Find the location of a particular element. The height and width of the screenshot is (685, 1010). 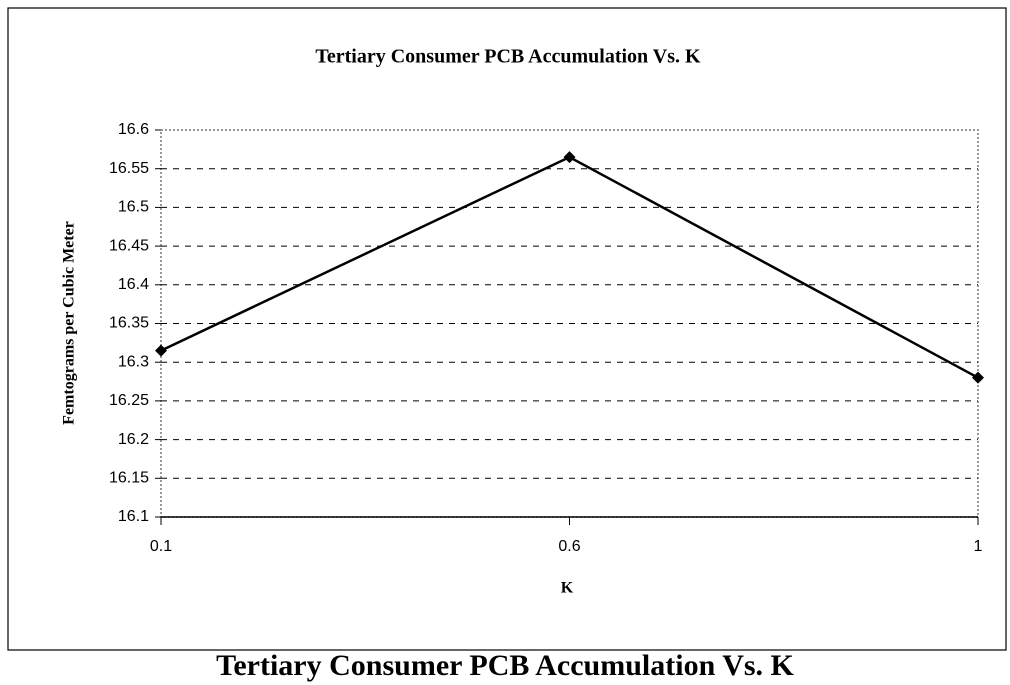

y-tick-label: 16.6 is located at coordinates (133, 129).